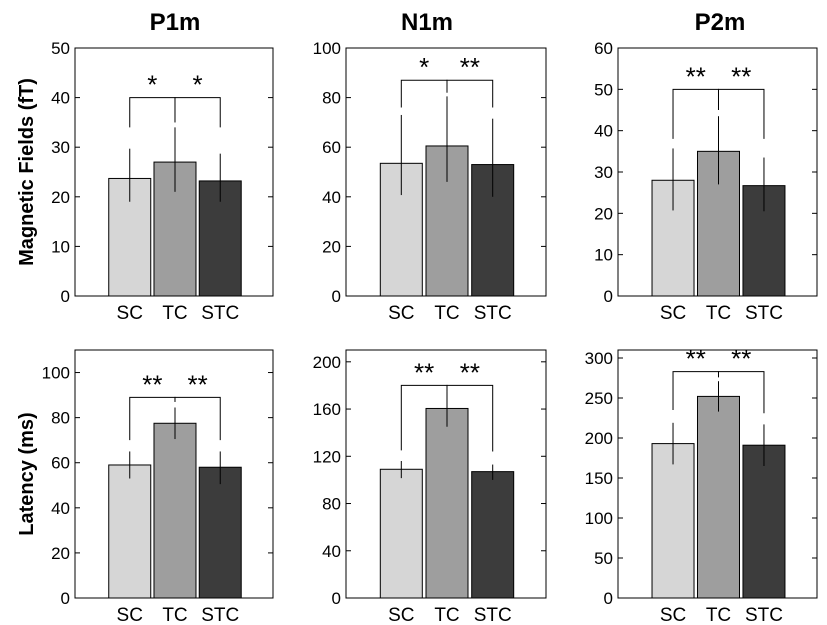  I want to click on y-tick-label: 160, so click(327, 409).